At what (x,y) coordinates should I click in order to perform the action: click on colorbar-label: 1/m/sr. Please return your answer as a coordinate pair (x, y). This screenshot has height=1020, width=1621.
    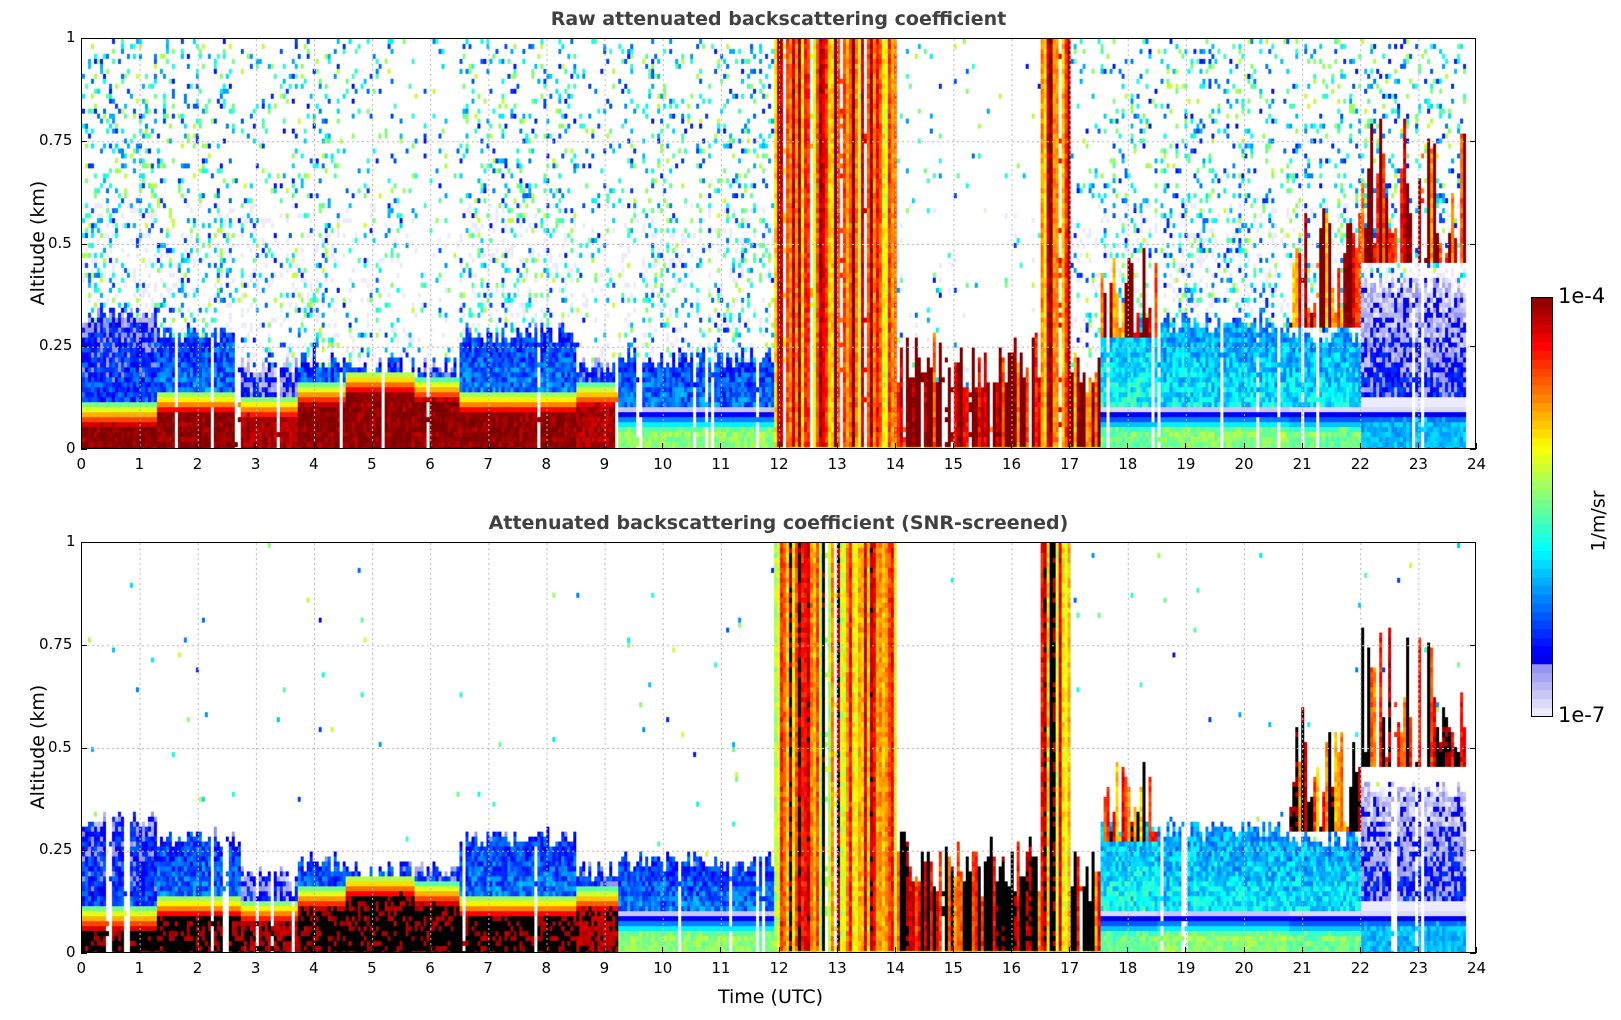
    Looking at the image, I should click on (1598, 521).